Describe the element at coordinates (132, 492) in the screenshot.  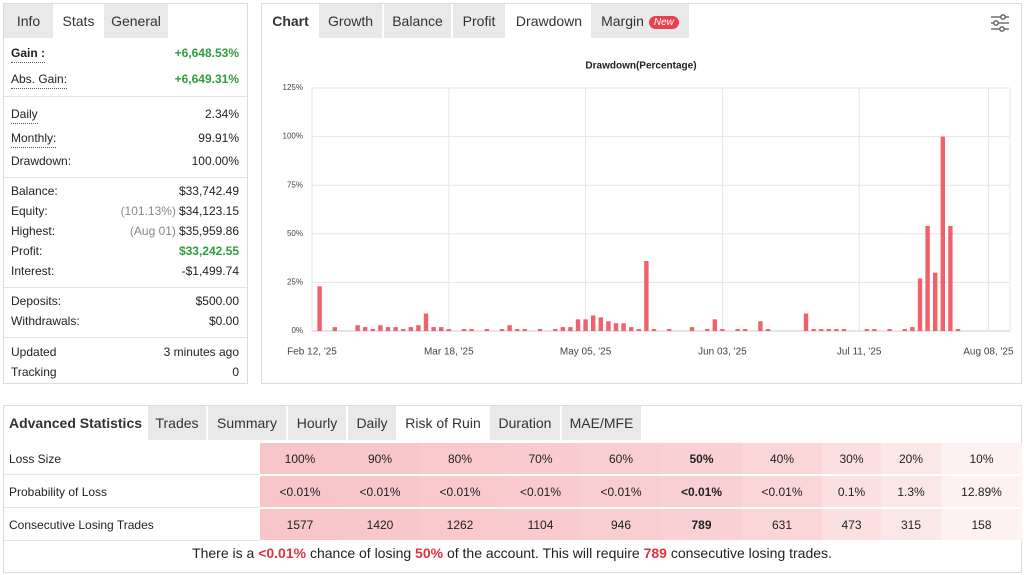
I see `row-label: Probability of Loss` at that location.